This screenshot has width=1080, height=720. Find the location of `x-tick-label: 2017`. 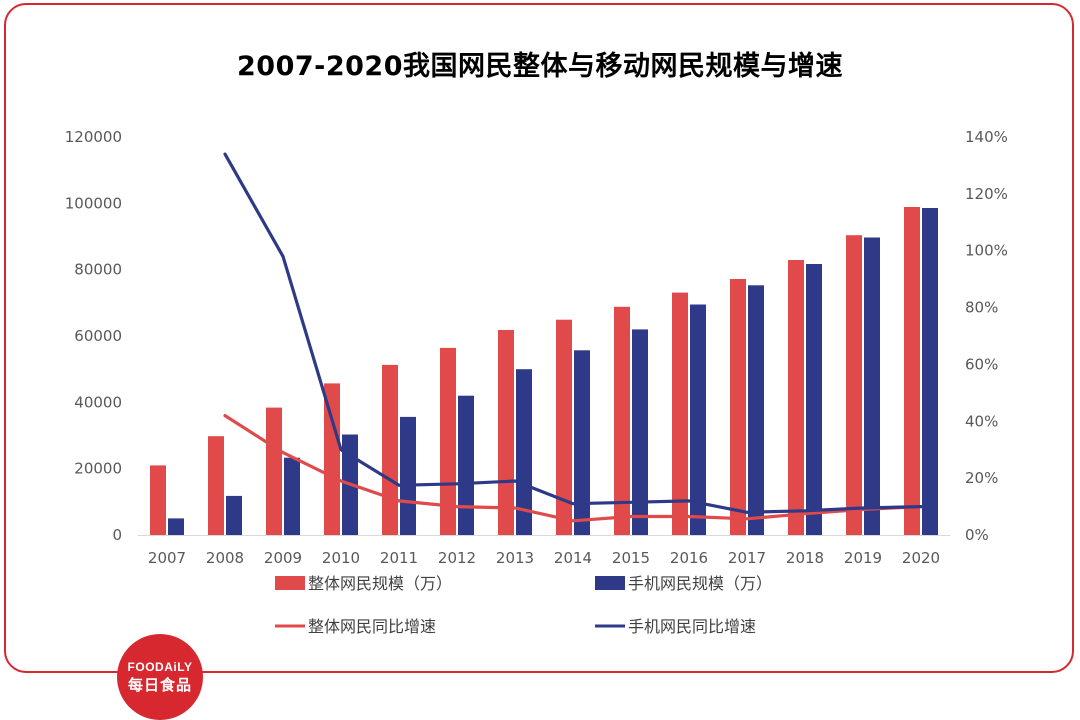

x-tick-label: 2017 is located at coordinates (747, 558).